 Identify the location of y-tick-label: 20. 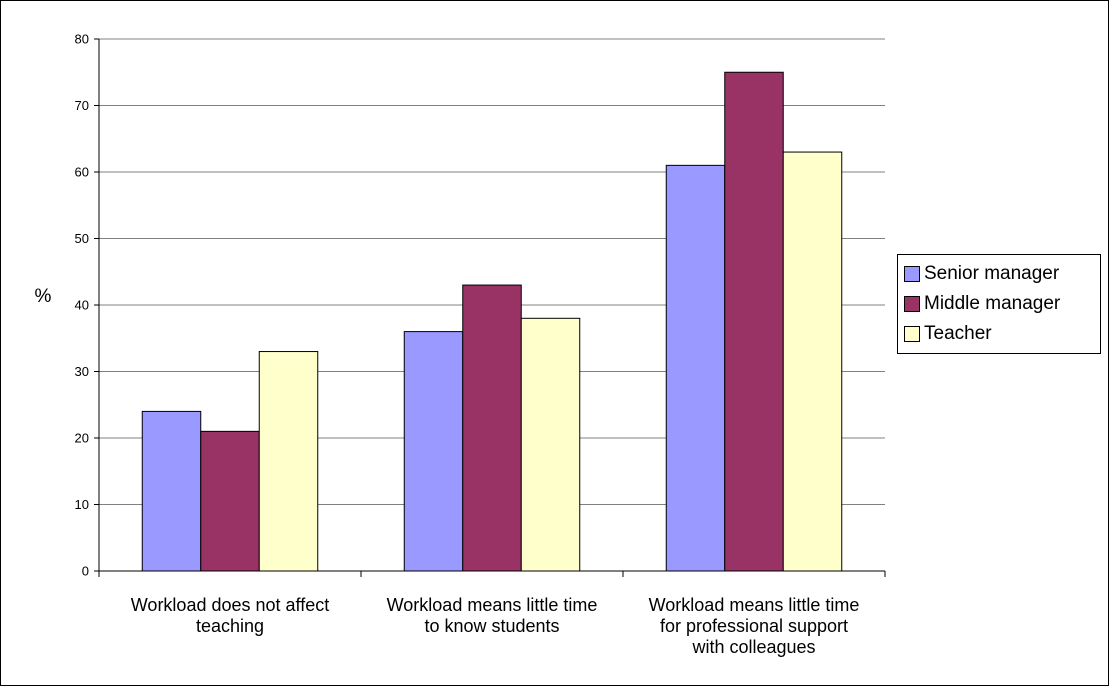
(82, 438).